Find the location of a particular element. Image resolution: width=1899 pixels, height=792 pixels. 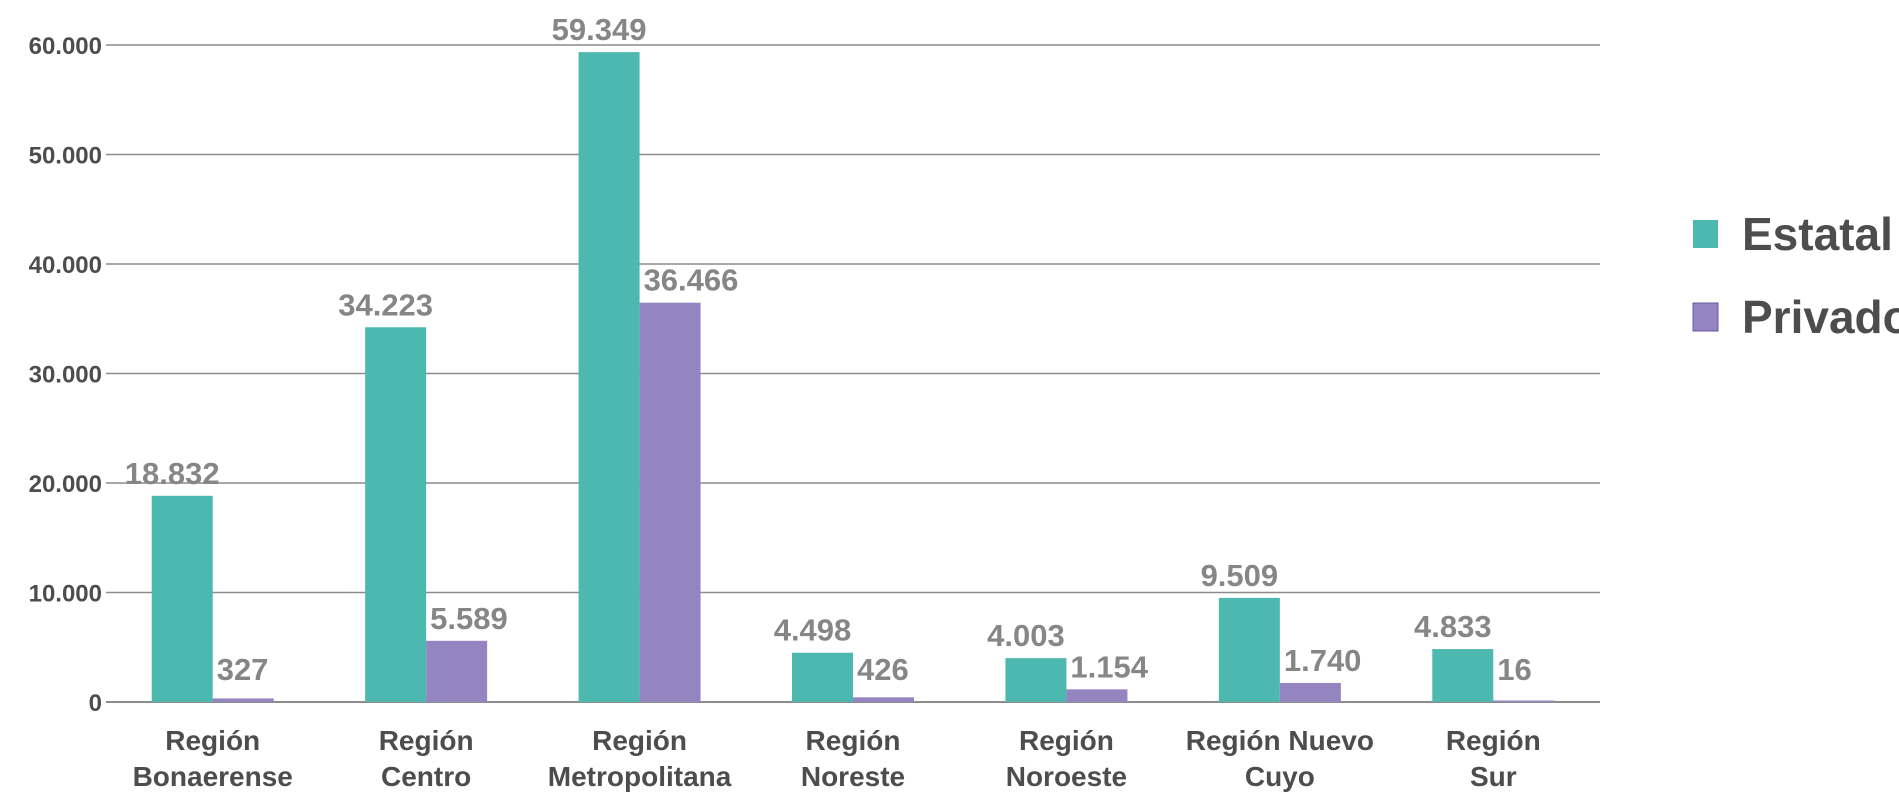

legend-swatch-privado is located at coordinates (1705, 317).